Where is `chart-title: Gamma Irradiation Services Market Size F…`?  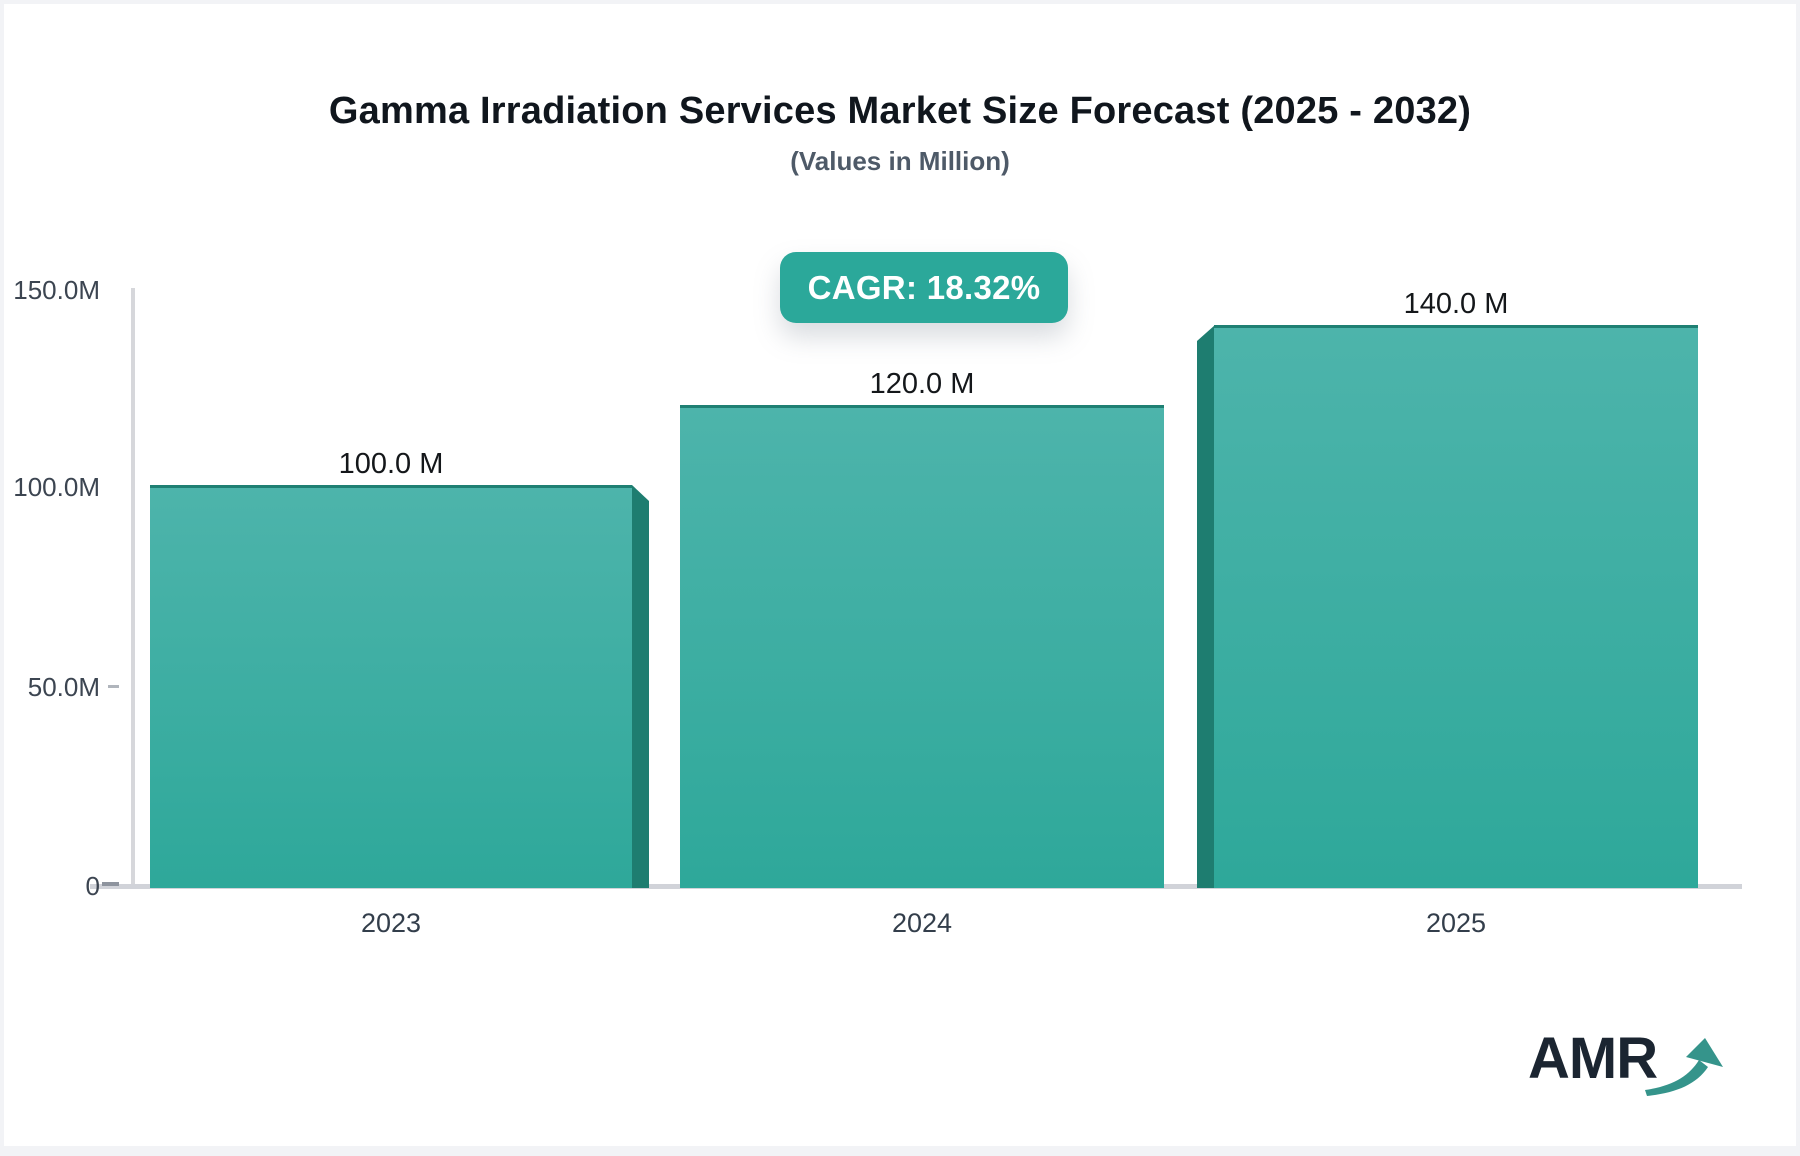 chart-title: Gamma Irradiation Services Market Size F… is located at coordinates (900, 111).